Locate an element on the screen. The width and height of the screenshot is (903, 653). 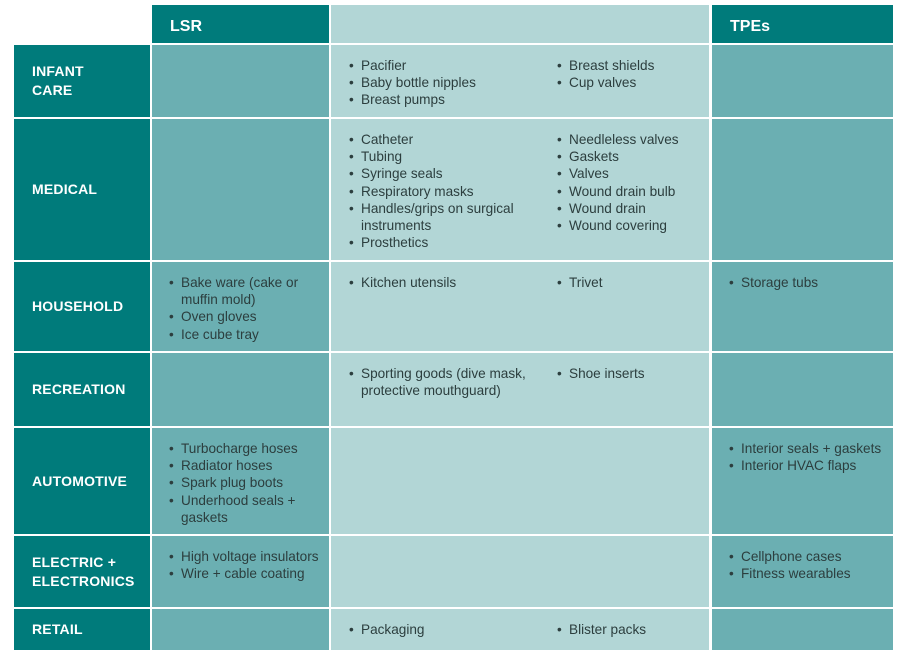
list-item: Wound covering is located at coordinates (632, 225).